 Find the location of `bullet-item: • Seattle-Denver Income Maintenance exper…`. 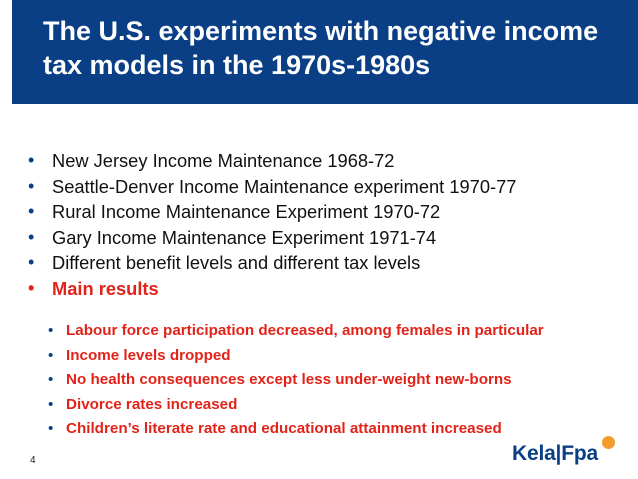

bullet-item: • Seattle-Denver Income Maintenance exper… is located at coordinates (272, 187).